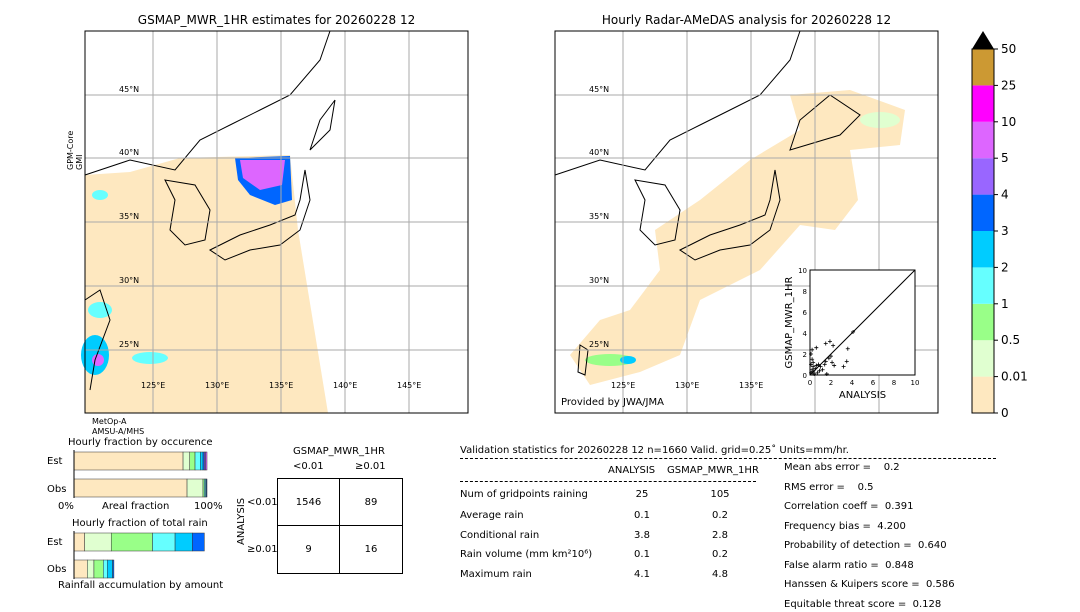  Describe the element at coordinates (345, 385) in the screenshot. I see `left-lon-label: 140°E` at that location.